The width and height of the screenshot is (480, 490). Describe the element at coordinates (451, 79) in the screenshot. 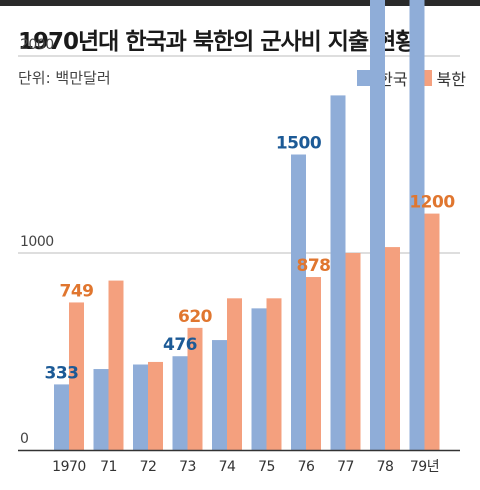

I see `legend-label-north: 북한` at that location.